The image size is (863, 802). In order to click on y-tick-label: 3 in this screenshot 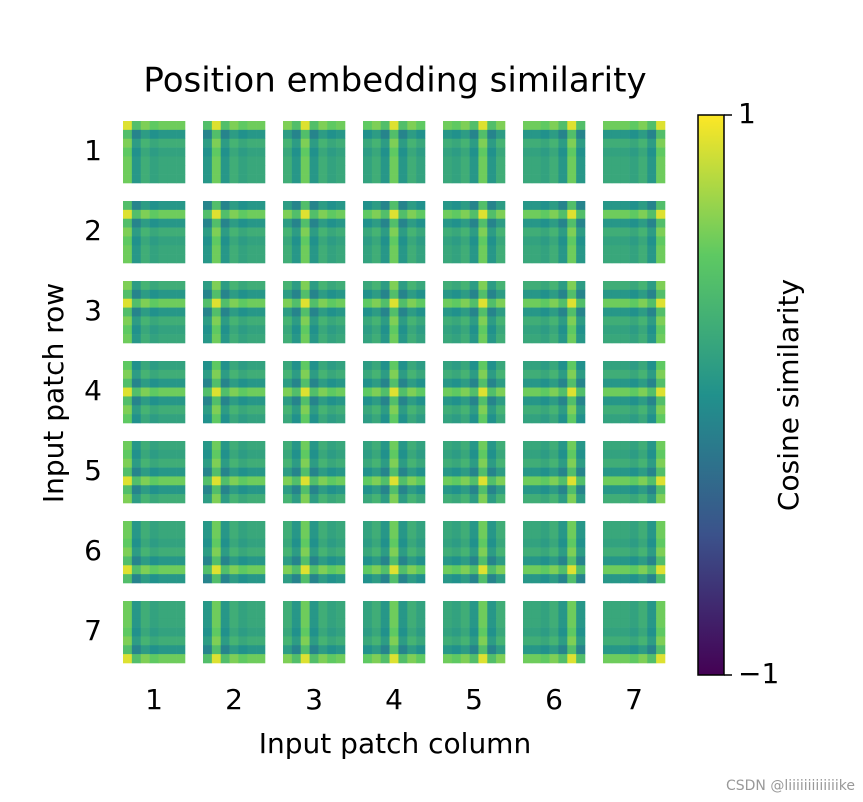, I will do `click(93, 310)`.